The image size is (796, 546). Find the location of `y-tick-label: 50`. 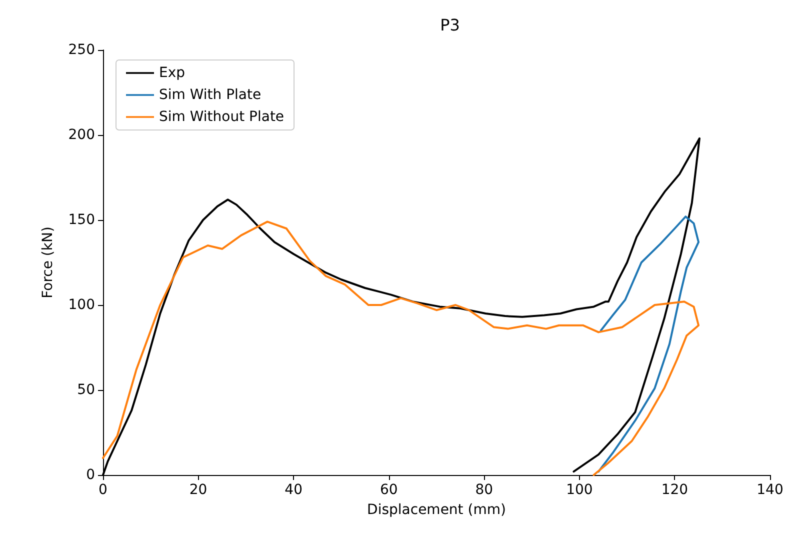

y-tick-label: 50 is located at coordinates (86, 390).